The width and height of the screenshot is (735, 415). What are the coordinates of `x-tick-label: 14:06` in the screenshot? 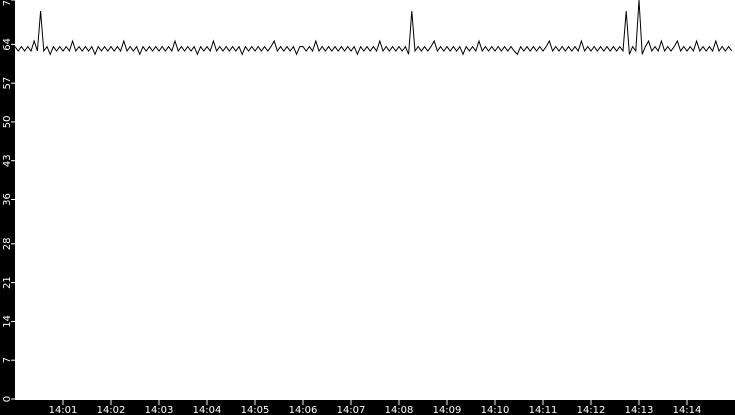 It's located at (303, 410).